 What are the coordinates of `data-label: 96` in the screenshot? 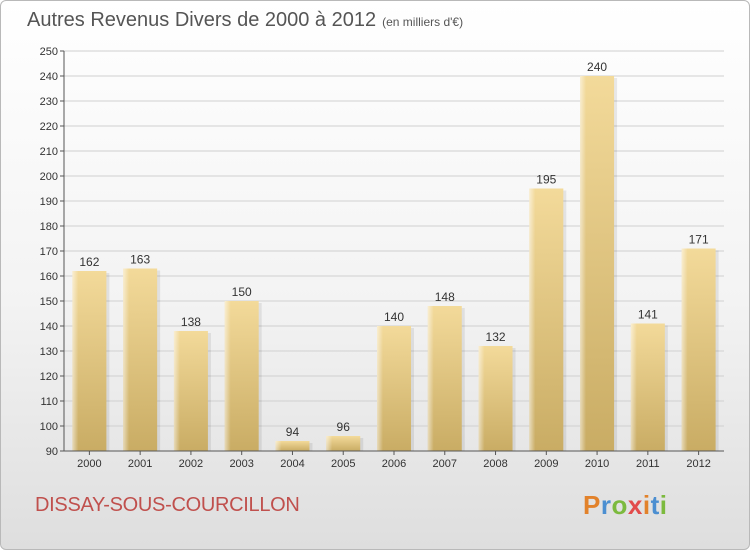 It's located at (344, 427).